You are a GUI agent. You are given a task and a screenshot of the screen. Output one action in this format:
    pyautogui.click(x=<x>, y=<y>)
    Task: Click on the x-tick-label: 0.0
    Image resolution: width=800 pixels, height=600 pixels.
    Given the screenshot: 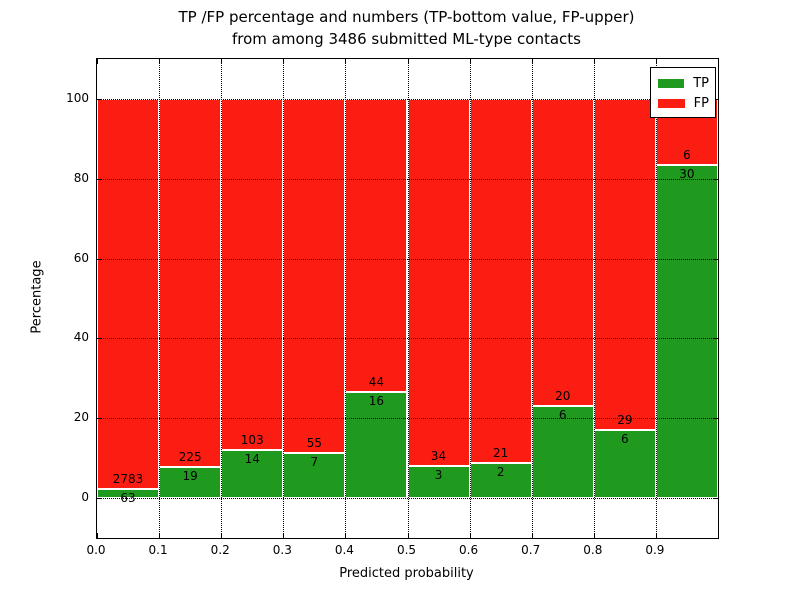 What is the action you would take?
    pyautogui.click(x=96, y=550)
    